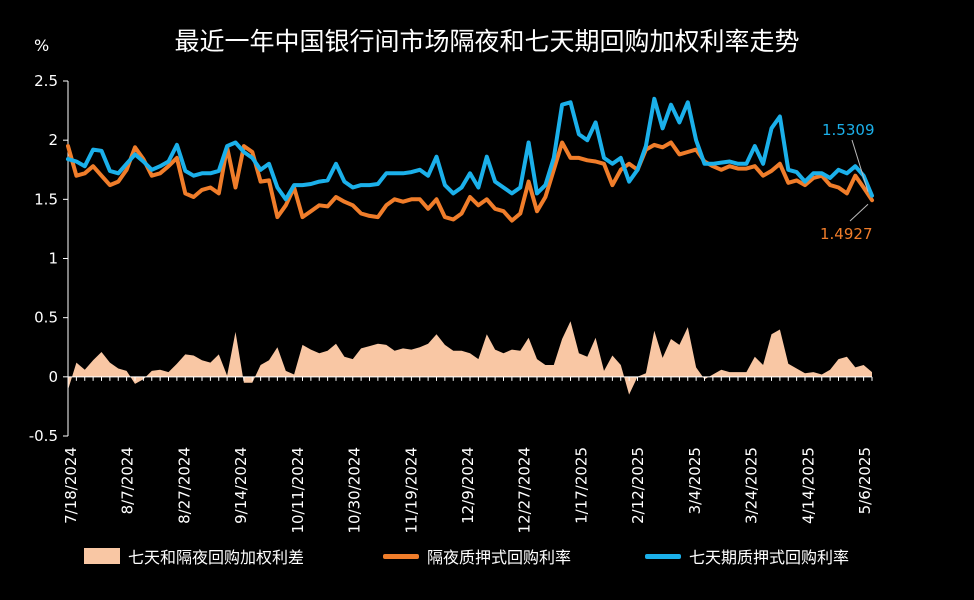 Image resolution: width=974 pixels, height=600 pixels. I want to click on x-tick-label: 1/17/2025, so click(581, 485).